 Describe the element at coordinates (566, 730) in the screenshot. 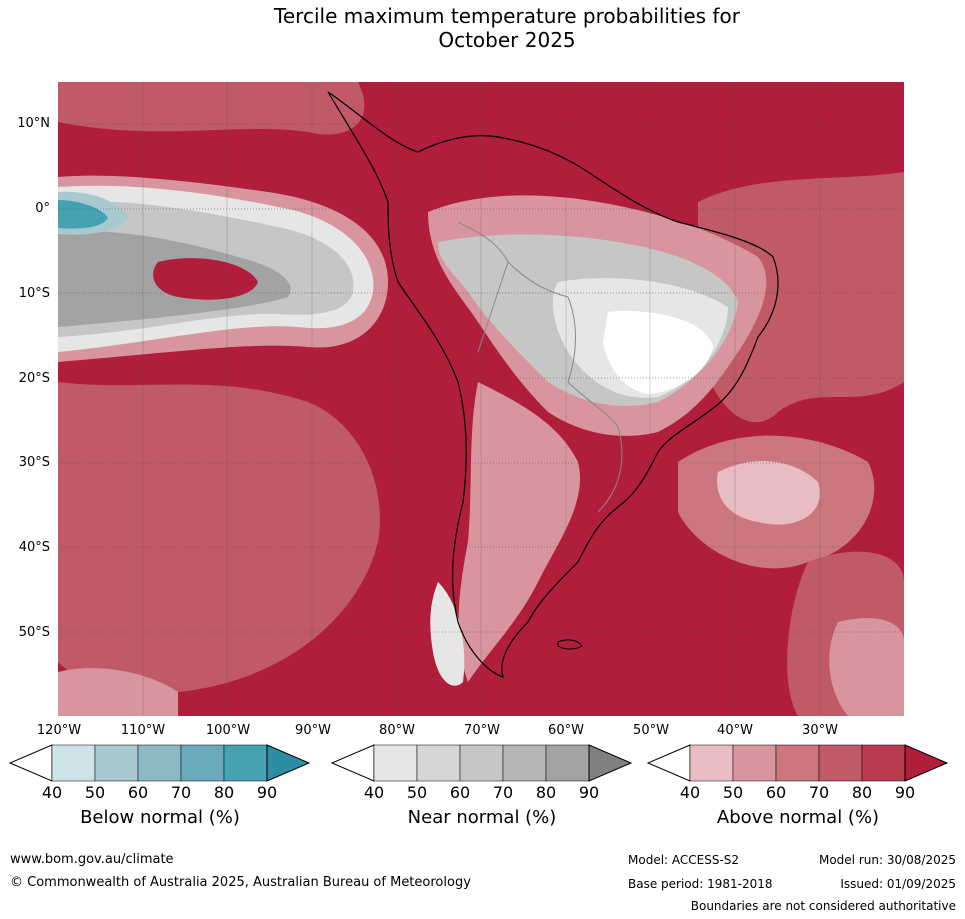

I see `lon-label-60w: 60°W` at that location.